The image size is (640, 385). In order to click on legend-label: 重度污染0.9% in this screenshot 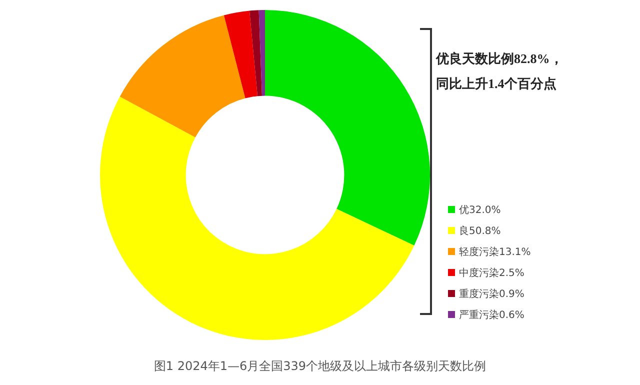, I will do `click(491, 294)`.